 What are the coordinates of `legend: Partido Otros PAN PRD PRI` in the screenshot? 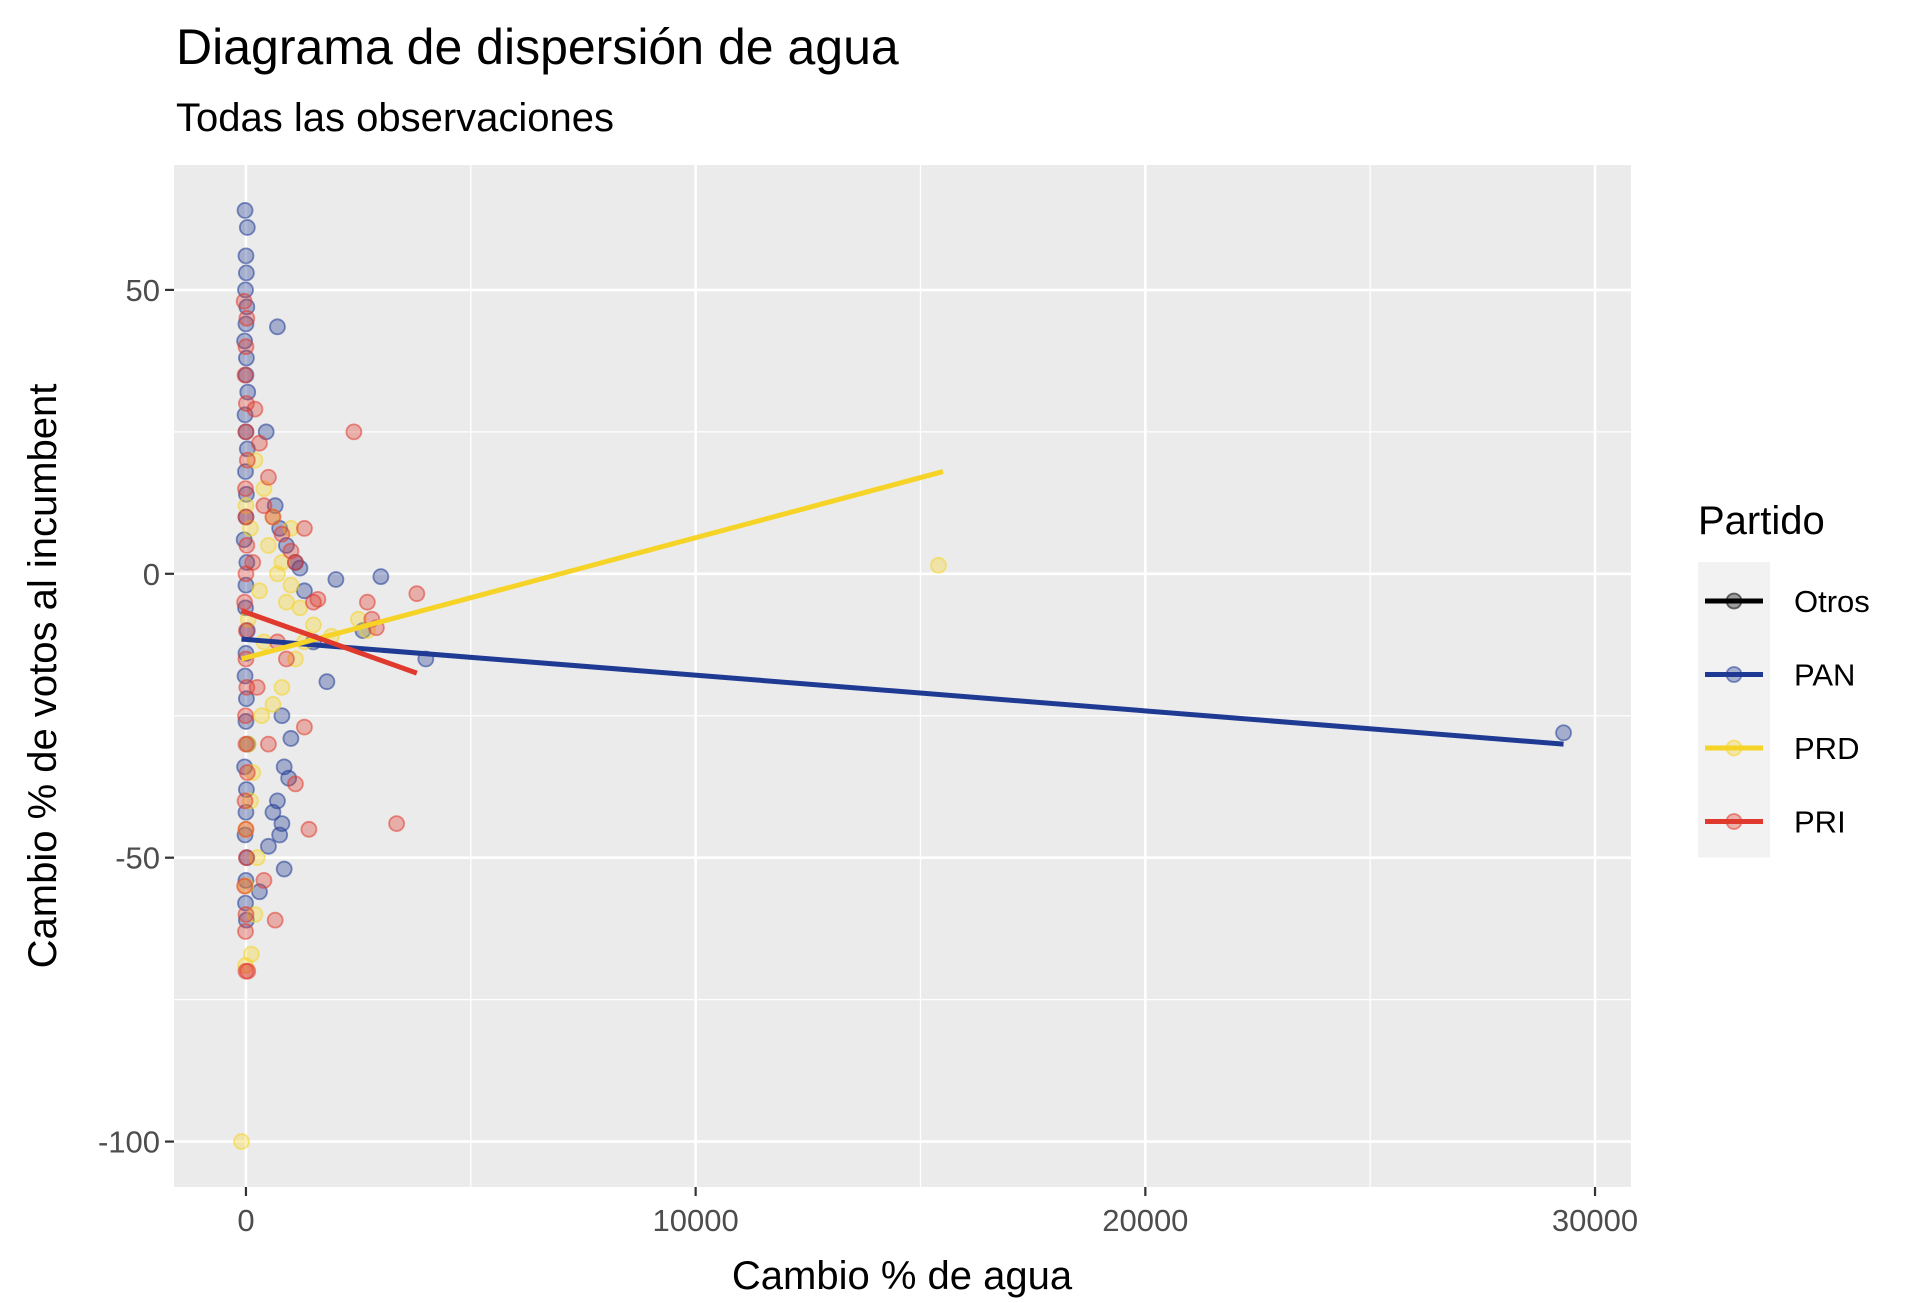 It's located at (1784, 678).